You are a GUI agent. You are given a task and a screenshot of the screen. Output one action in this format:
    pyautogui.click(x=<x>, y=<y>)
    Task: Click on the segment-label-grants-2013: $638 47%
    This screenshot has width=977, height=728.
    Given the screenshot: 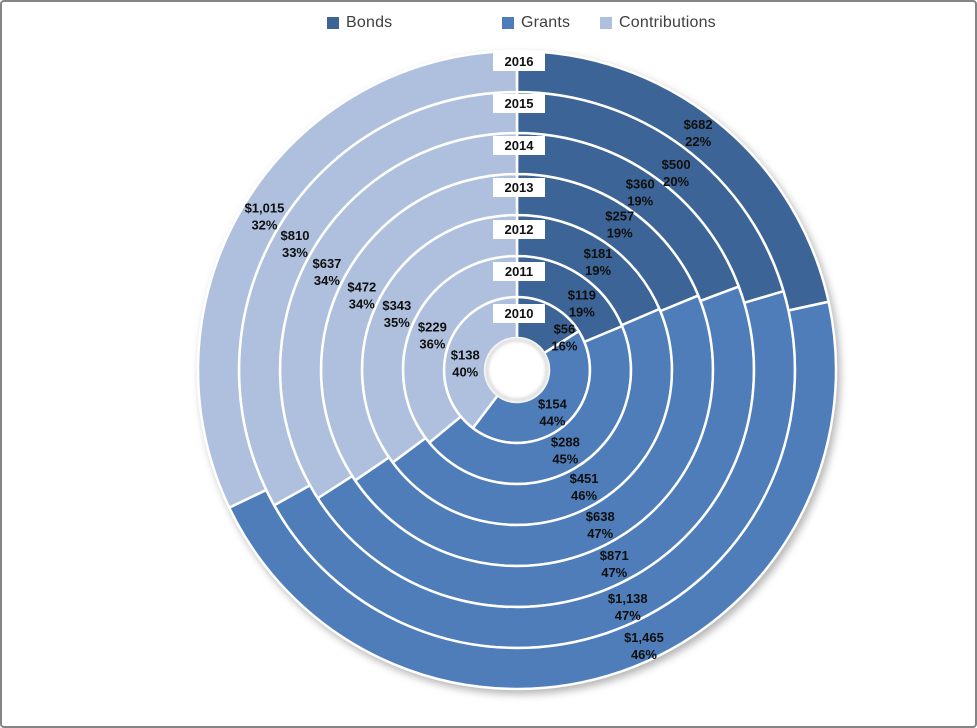 What is the action you would take?
    pyautogui.click(x=600, y=525)
    